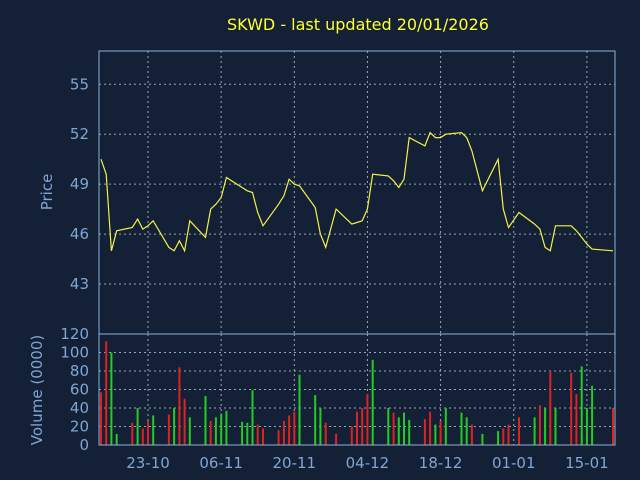 Image resolution: width=640 pixels, height=480 pixels. I want to click on volume-y-tick-label: 60, so click(79, 390).